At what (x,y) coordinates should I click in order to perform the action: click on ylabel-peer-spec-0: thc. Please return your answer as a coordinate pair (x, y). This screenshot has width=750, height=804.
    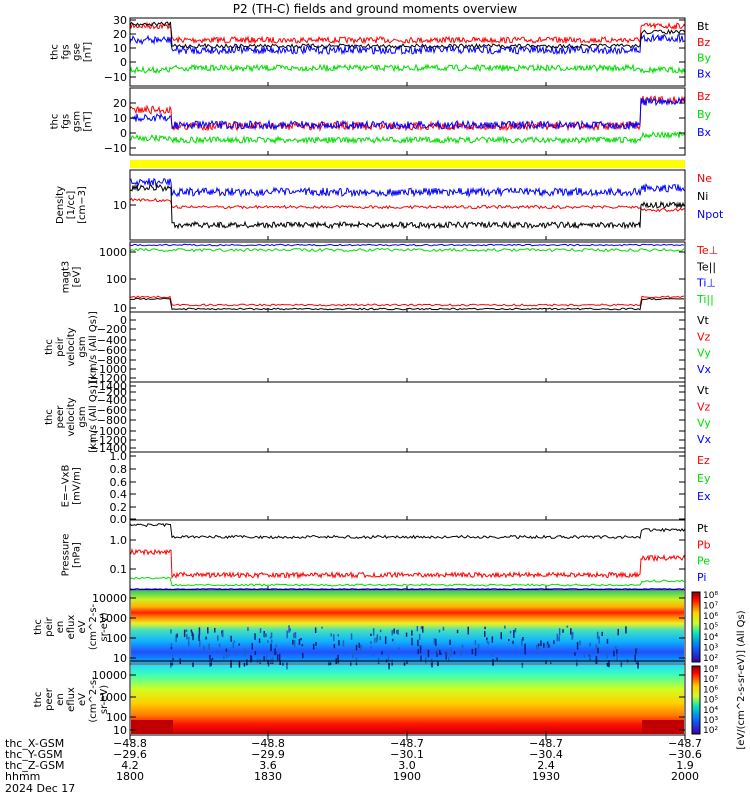
    Looking at the image, I should click on (38, 700).